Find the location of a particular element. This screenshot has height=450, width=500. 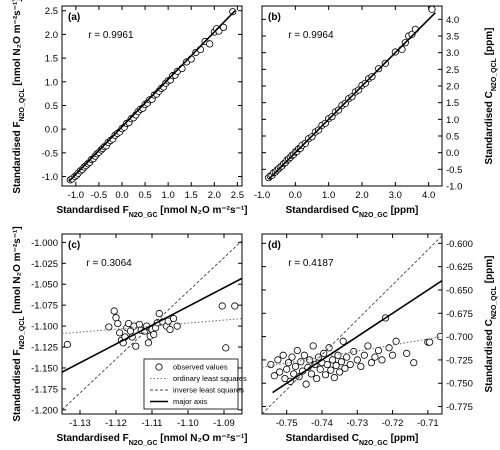

legend-label: major axis is located at coordinates (190, 401).